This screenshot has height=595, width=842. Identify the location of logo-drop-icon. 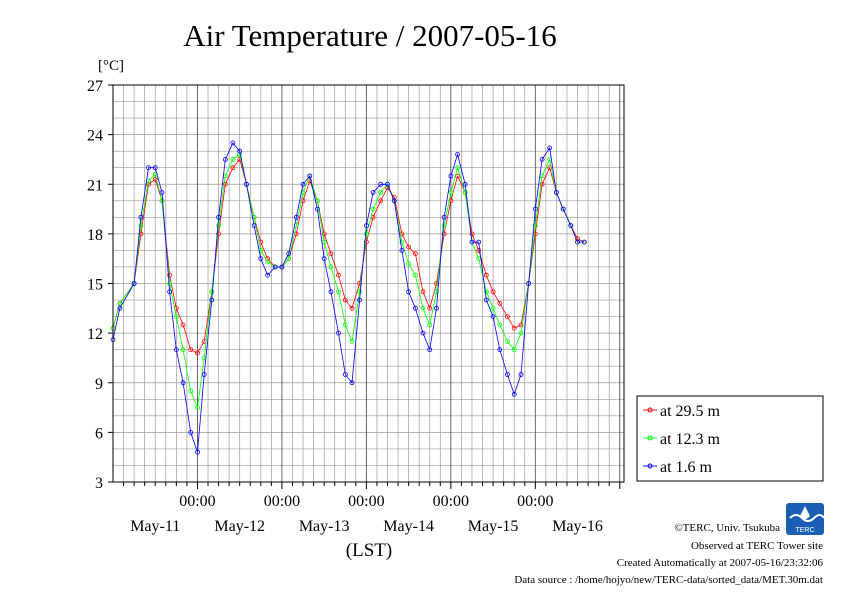
(805, 512).